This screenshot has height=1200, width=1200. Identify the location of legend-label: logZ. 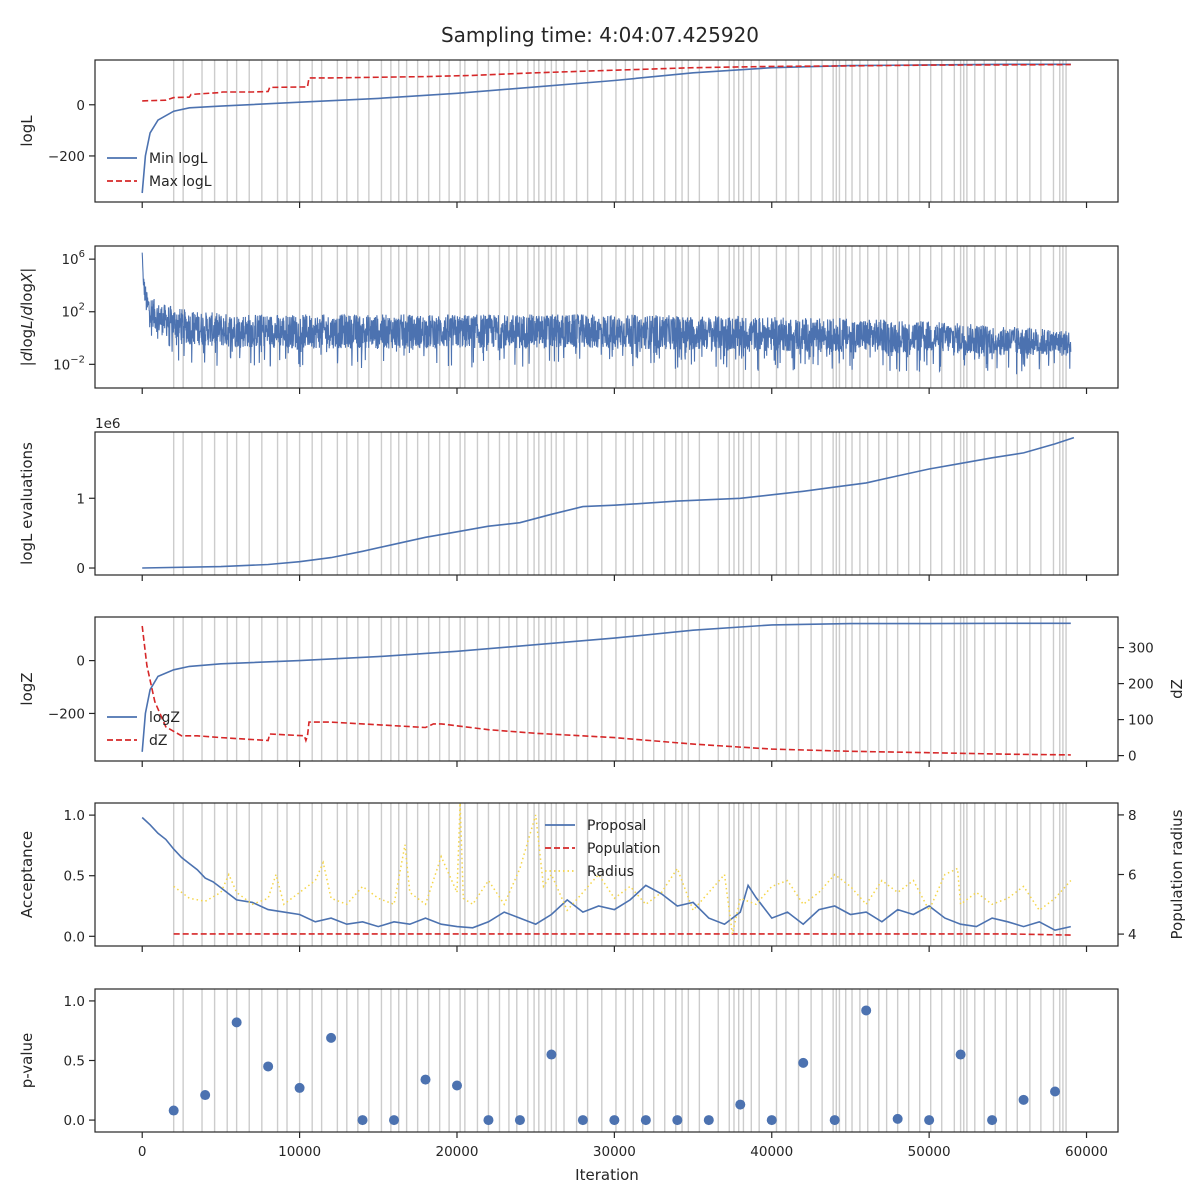
(164, 718).